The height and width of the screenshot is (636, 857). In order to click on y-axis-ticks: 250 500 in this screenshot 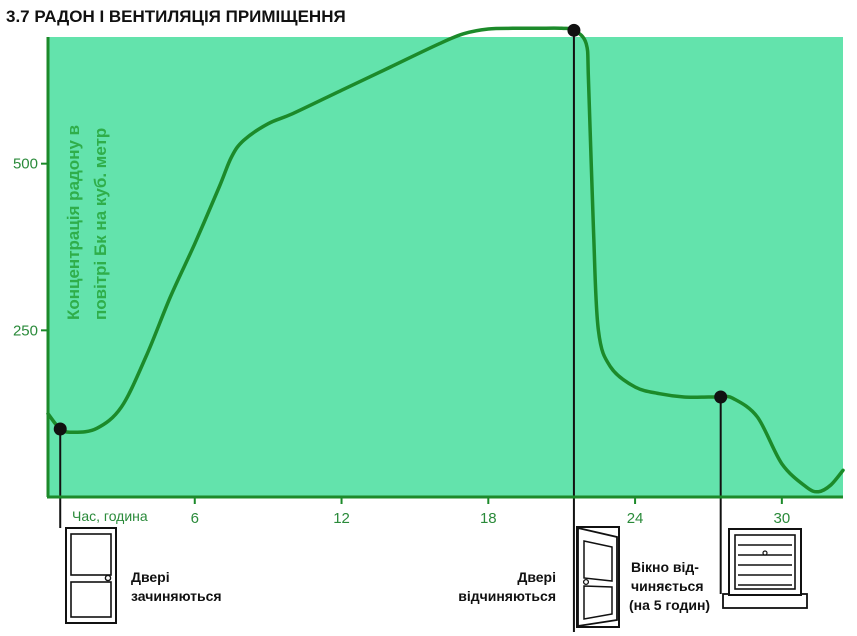, I will do `click(30, 247)`.